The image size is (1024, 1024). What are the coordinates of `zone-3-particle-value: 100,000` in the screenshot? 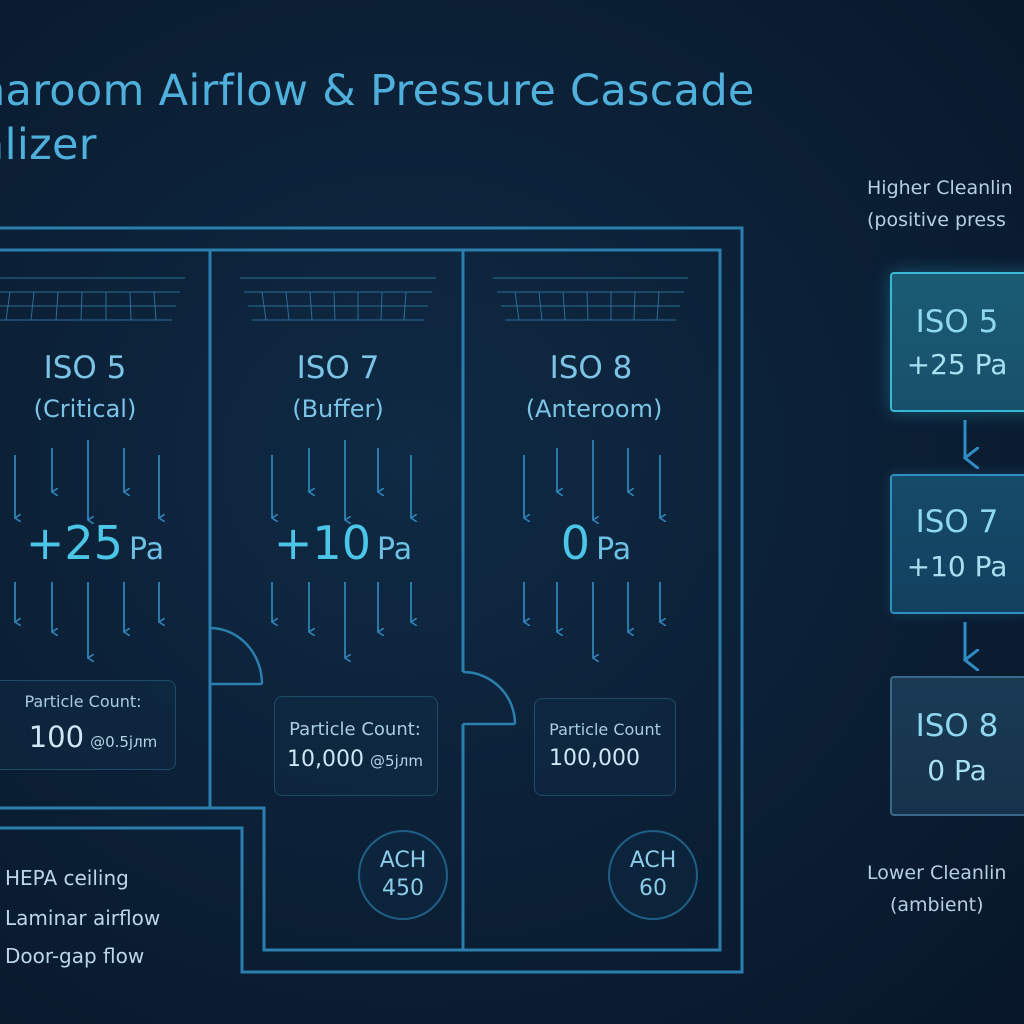 It's located at (597, 758).